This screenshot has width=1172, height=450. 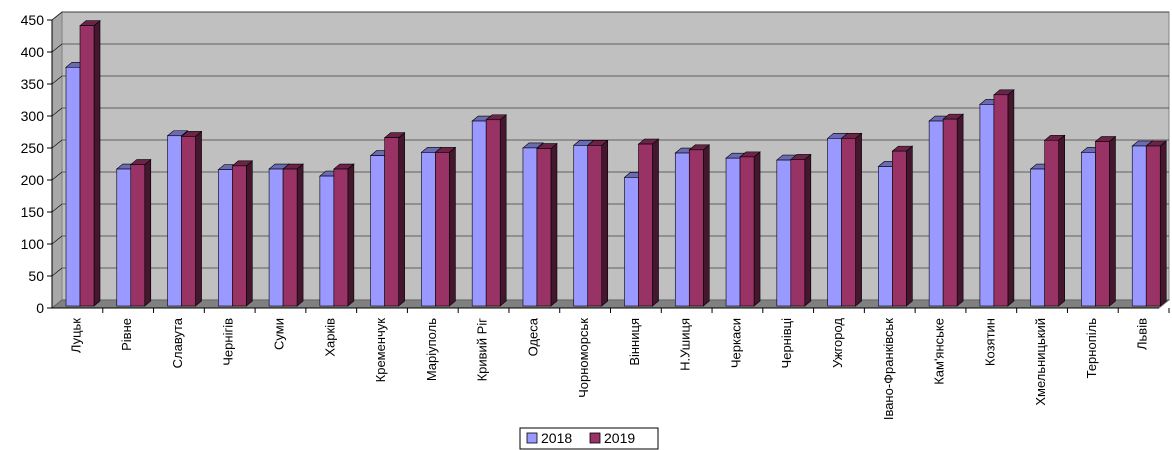 What do you see at coordinates (1142, 334) in the screenshot?
I see `x-category-label: Львів` at bounding box center [1142, 334].